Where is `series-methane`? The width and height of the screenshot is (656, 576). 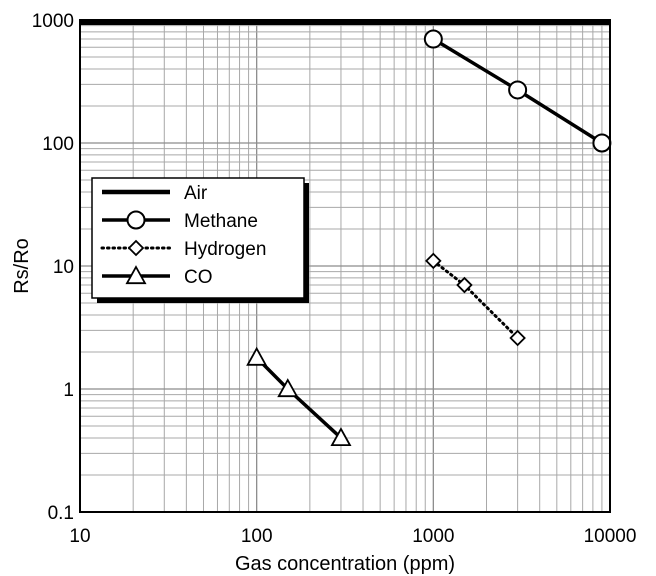 series-methane is located at coordinates (517, 91).